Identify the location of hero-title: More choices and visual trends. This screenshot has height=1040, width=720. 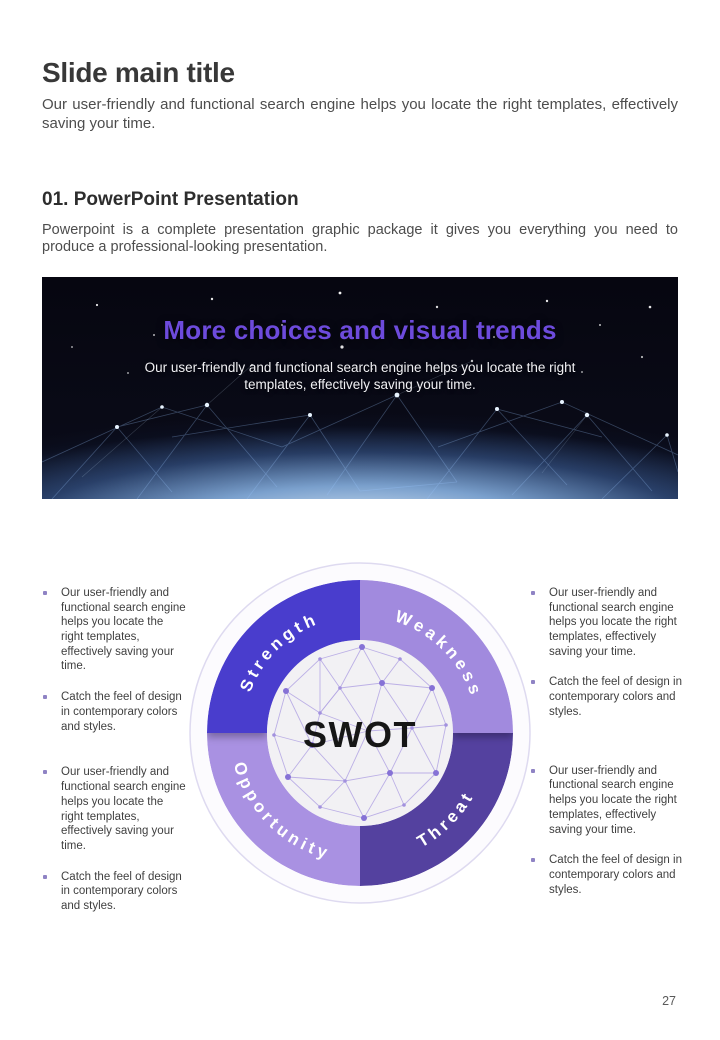
(360, 329).